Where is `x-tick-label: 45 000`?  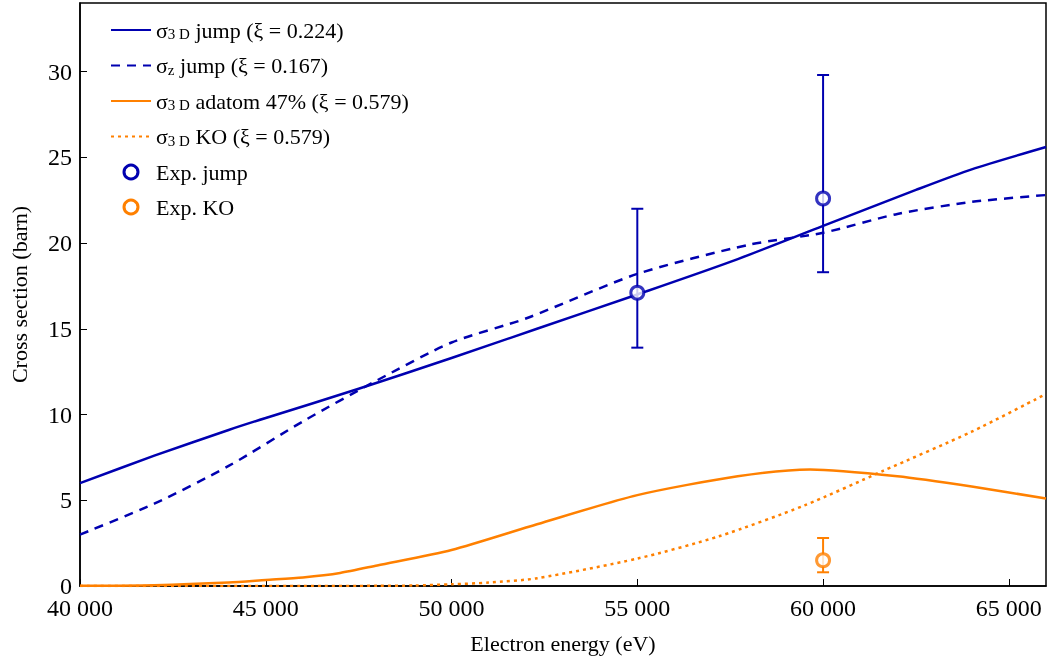
x-tick-label: 45 000 is located at coordinates (265, 608).